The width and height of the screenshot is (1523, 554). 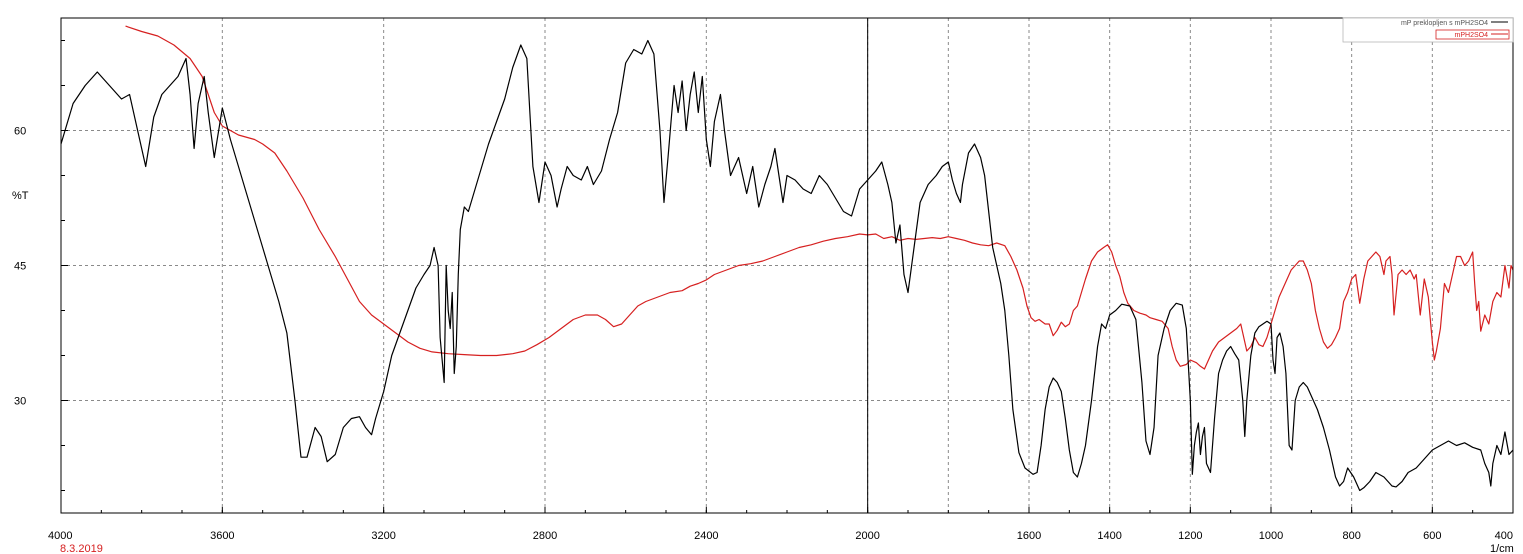 What do you see at coordinates (222, 536) in the screenshot?
I see `x-tick-label-3600: 3600` at bounding box center [222, 536].